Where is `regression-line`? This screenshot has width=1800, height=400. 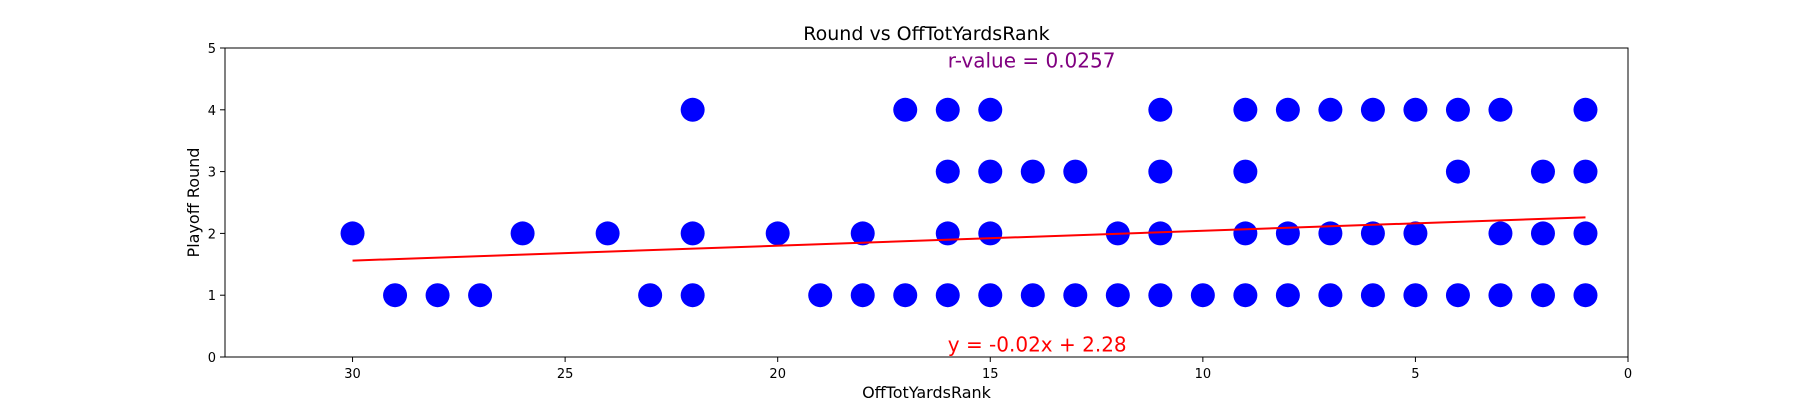
regression-line is located at coordinates (969, 239).